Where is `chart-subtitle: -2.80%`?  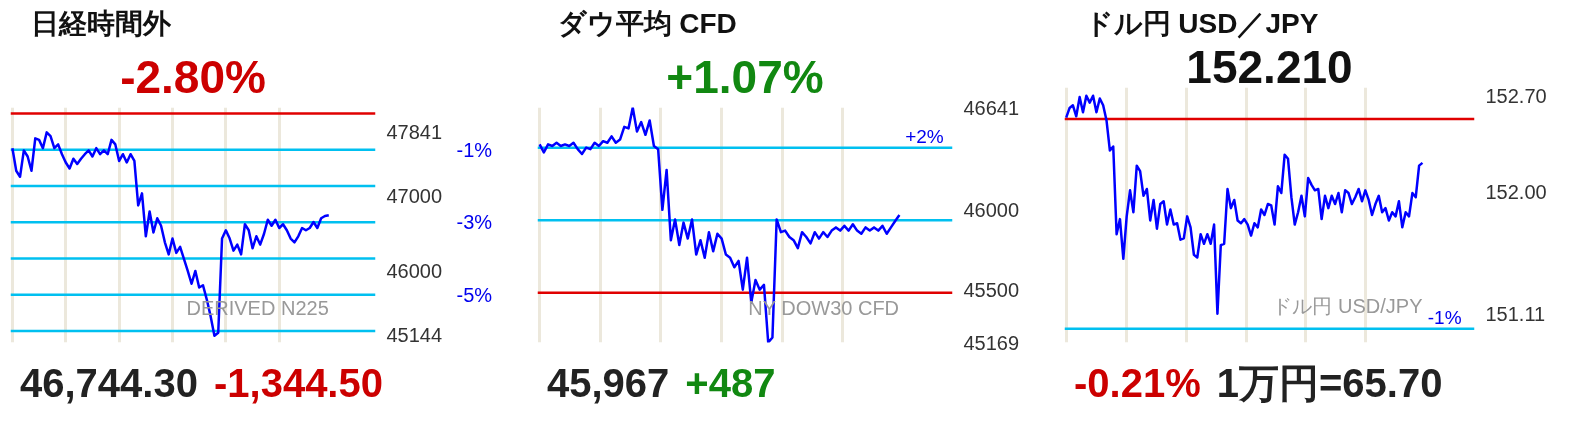
chart-subtitle: -2.80% is located at coordinates (193, 76).